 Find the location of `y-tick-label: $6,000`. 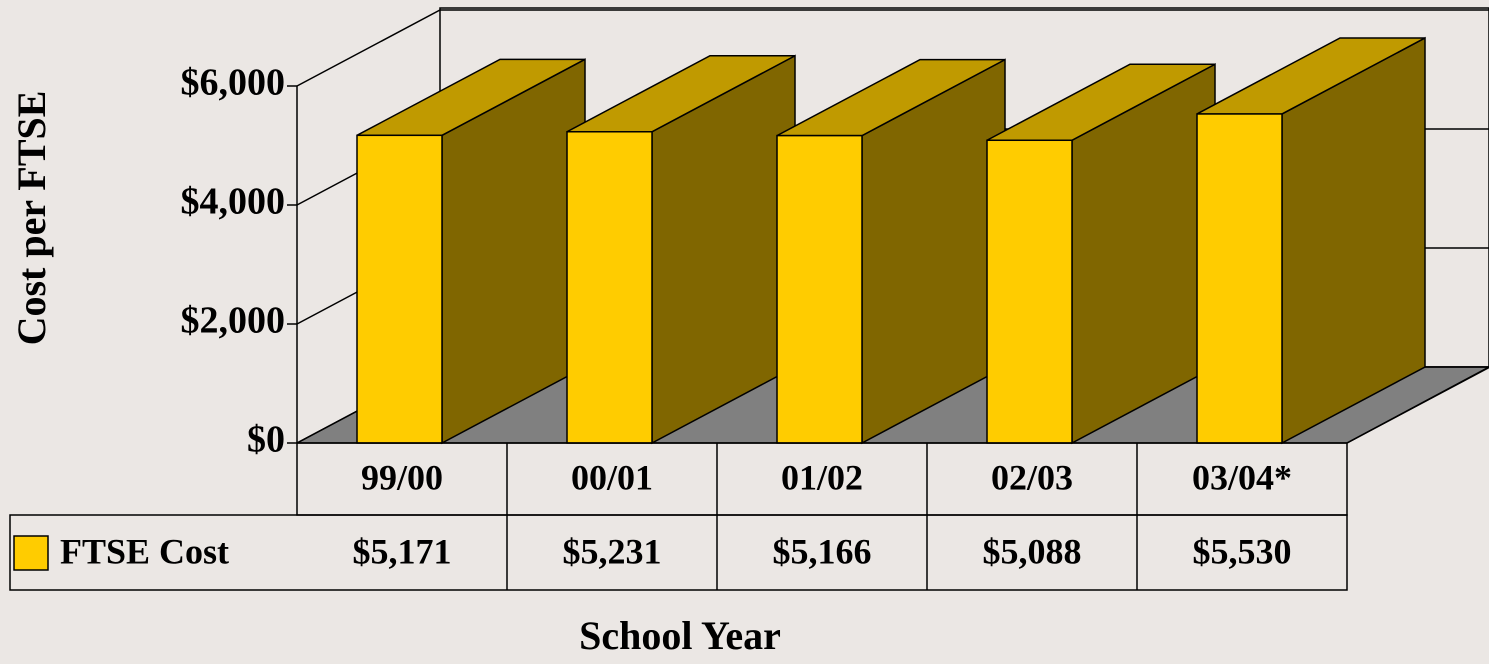

y-tick-label: $6,000 is located at coordinates (233, 83).